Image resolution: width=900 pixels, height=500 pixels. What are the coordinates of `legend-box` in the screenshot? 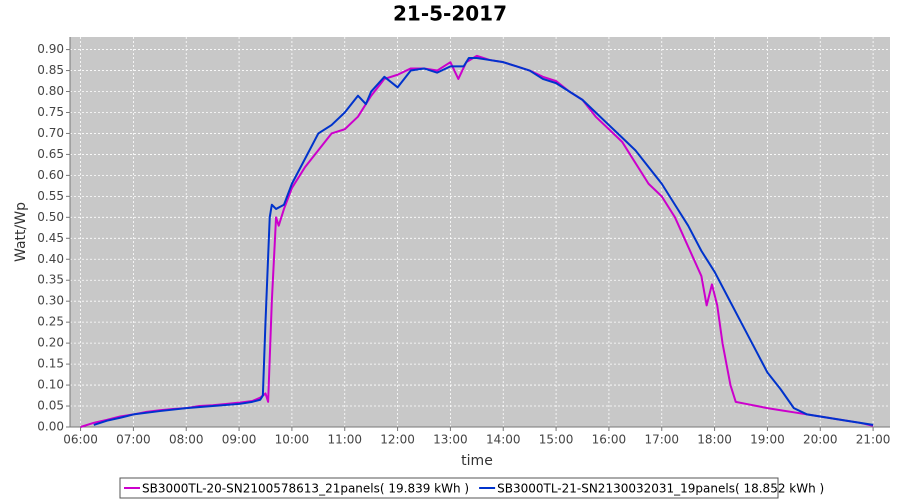 It's located at (449, 488).